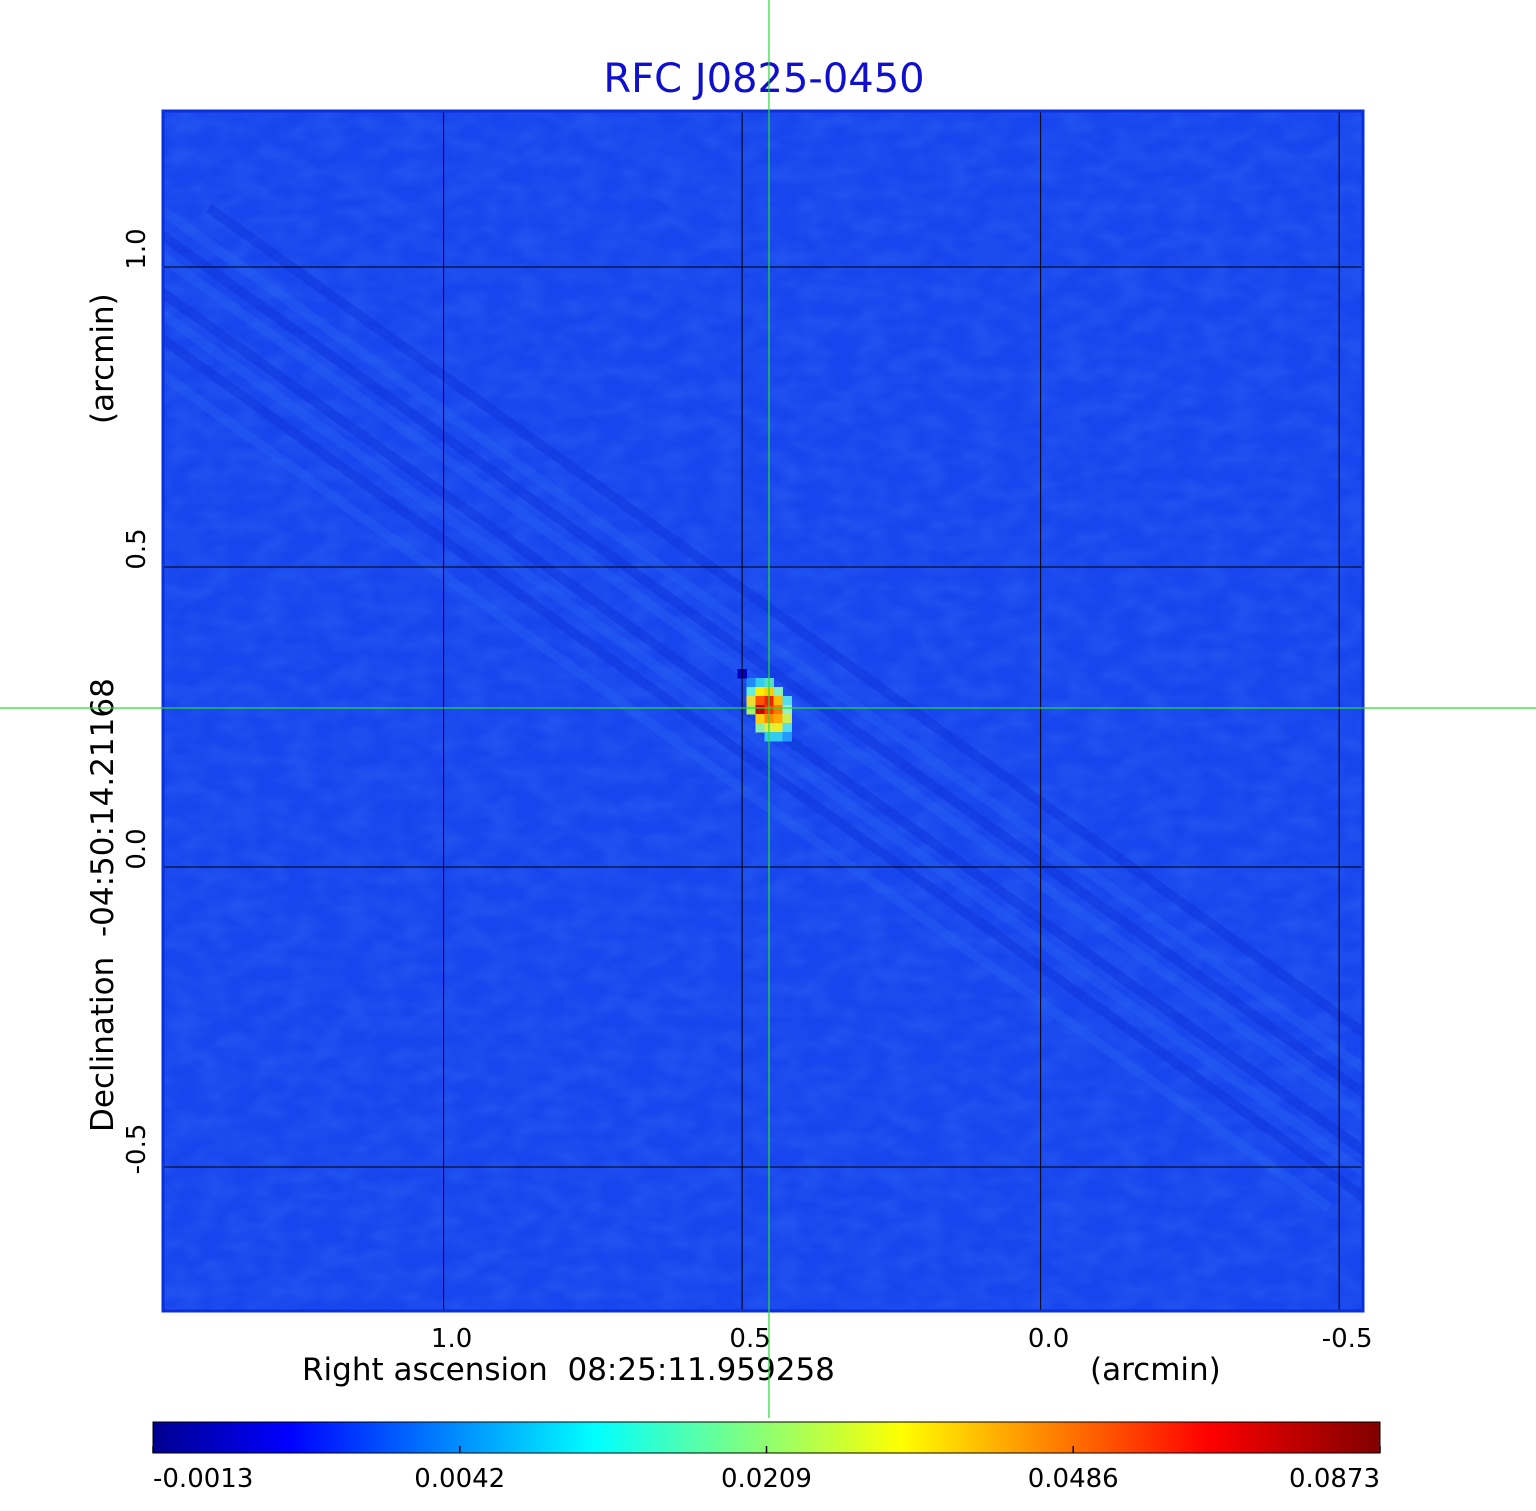  I want to click on colorbar-tick-label: 0.0486, so click(1073, 1479).